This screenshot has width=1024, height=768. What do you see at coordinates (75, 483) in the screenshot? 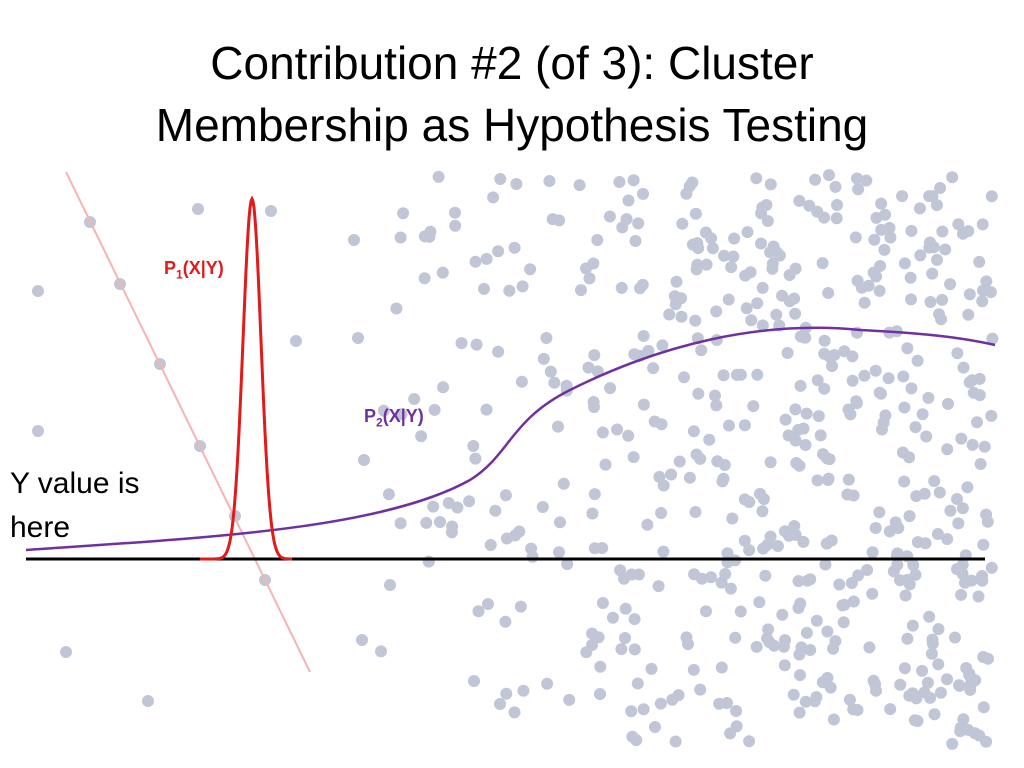
I see `y-note-line-1: Y value is` at bounding box center [75, 483].